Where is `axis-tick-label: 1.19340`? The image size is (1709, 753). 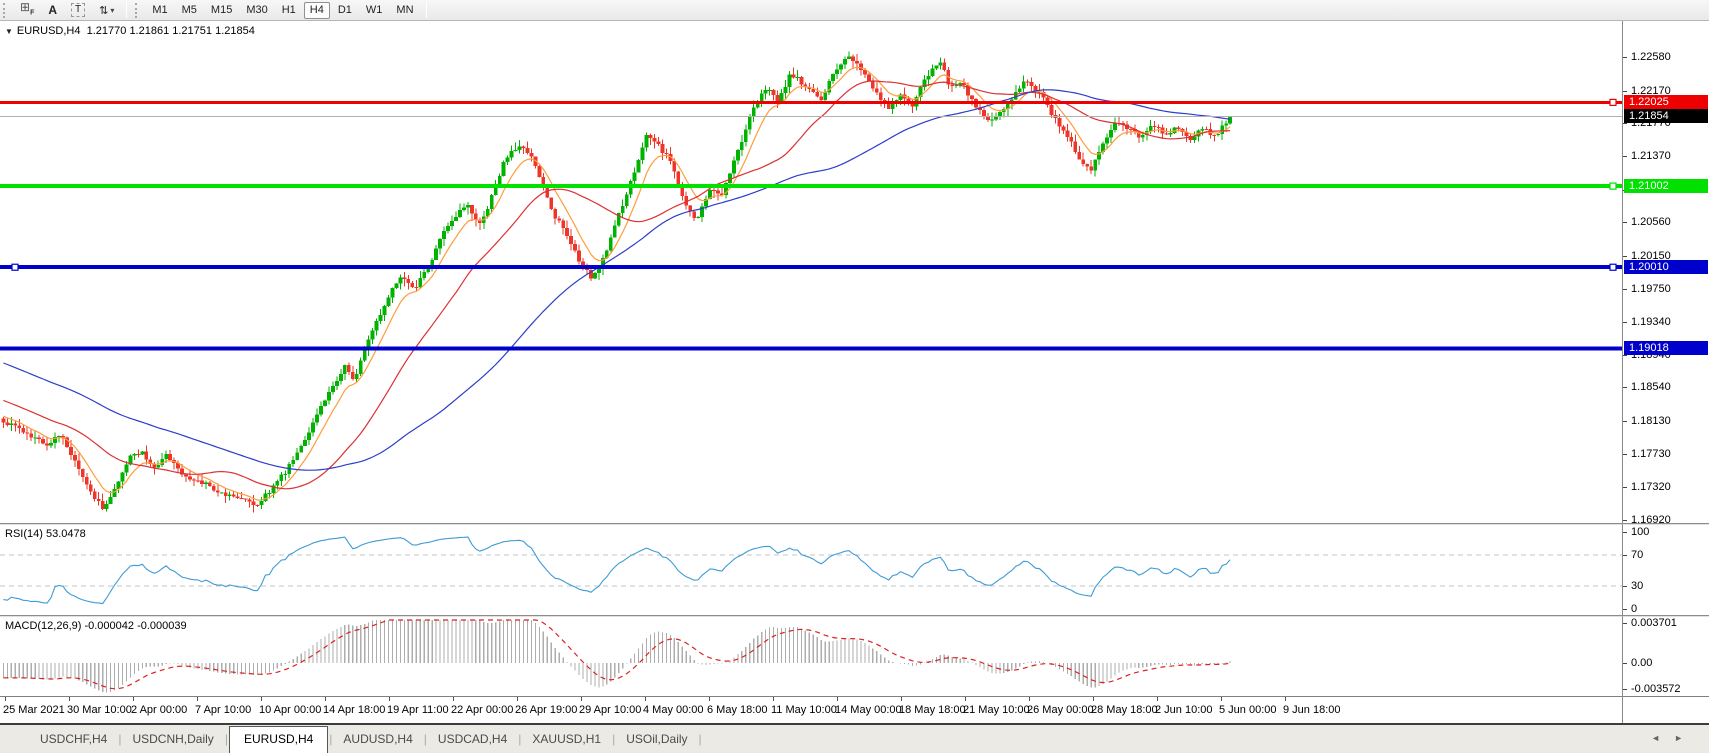 axis-tick-label: 1.19340 is located at coordinates (1651, 322).